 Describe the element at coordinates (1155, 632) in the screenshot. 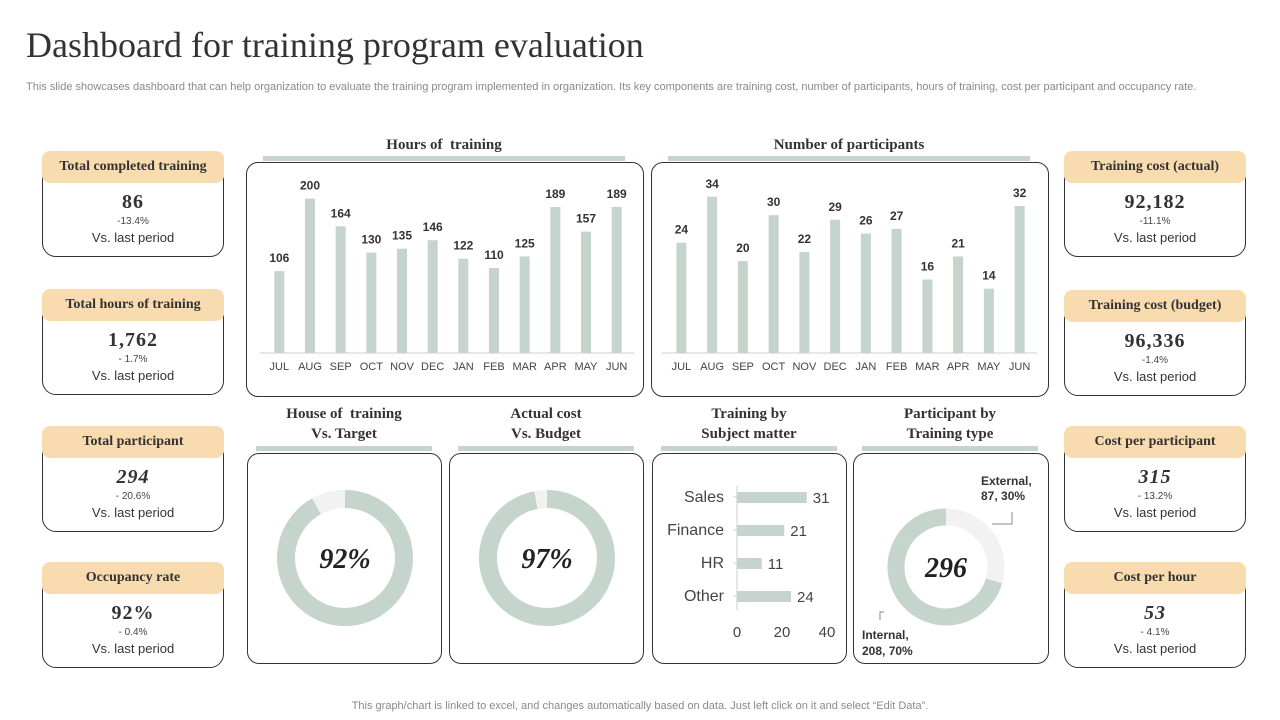

I see `kpi-change: - 4.1%` at that location.